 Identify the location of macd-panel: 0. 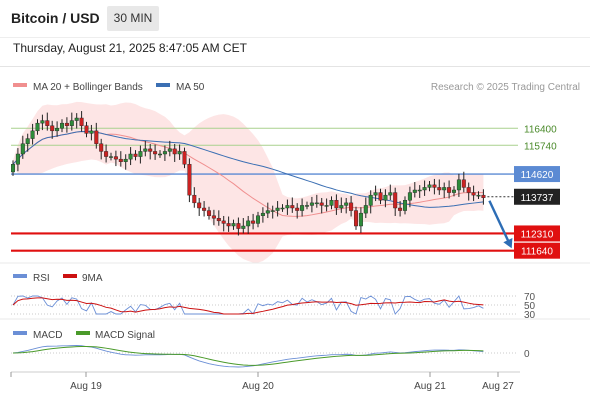
(270, 356).